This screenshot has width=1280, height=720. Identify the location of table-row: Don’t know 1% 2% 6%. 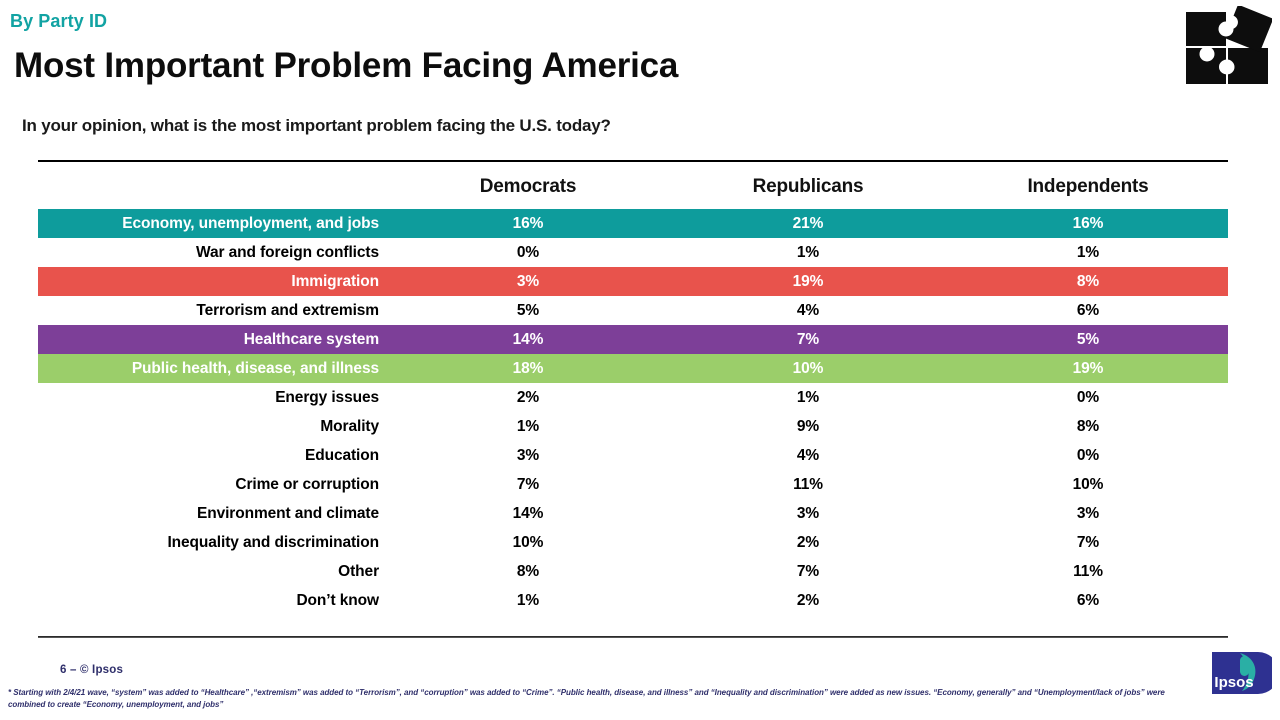
(633, 600).